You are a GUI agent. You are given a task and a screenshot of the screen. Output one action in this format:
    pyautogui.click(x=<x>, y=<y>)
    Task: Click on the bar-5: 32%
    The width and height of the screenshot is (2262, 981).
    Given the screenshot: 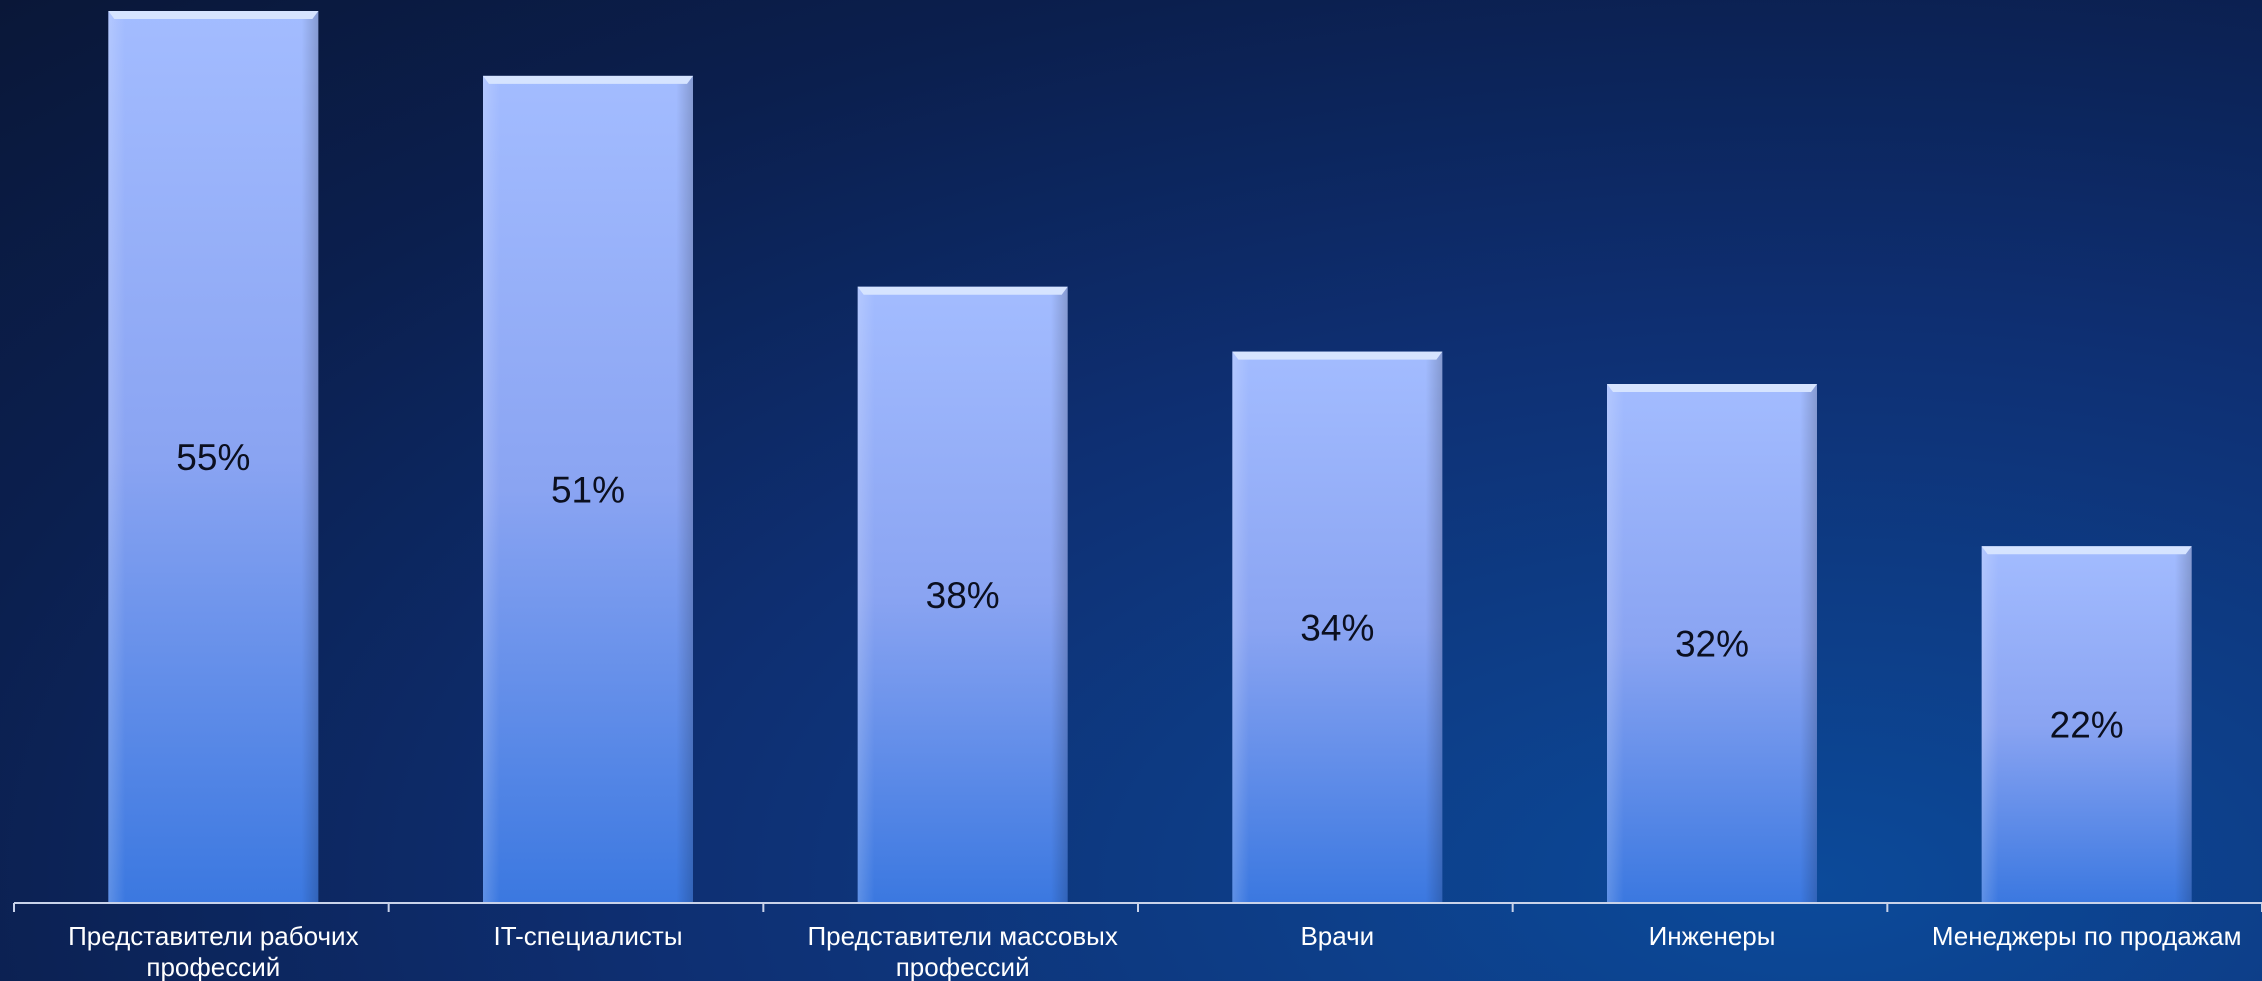 What is the action you would take?
    pyautogui.click(x=1712, y=643)
    